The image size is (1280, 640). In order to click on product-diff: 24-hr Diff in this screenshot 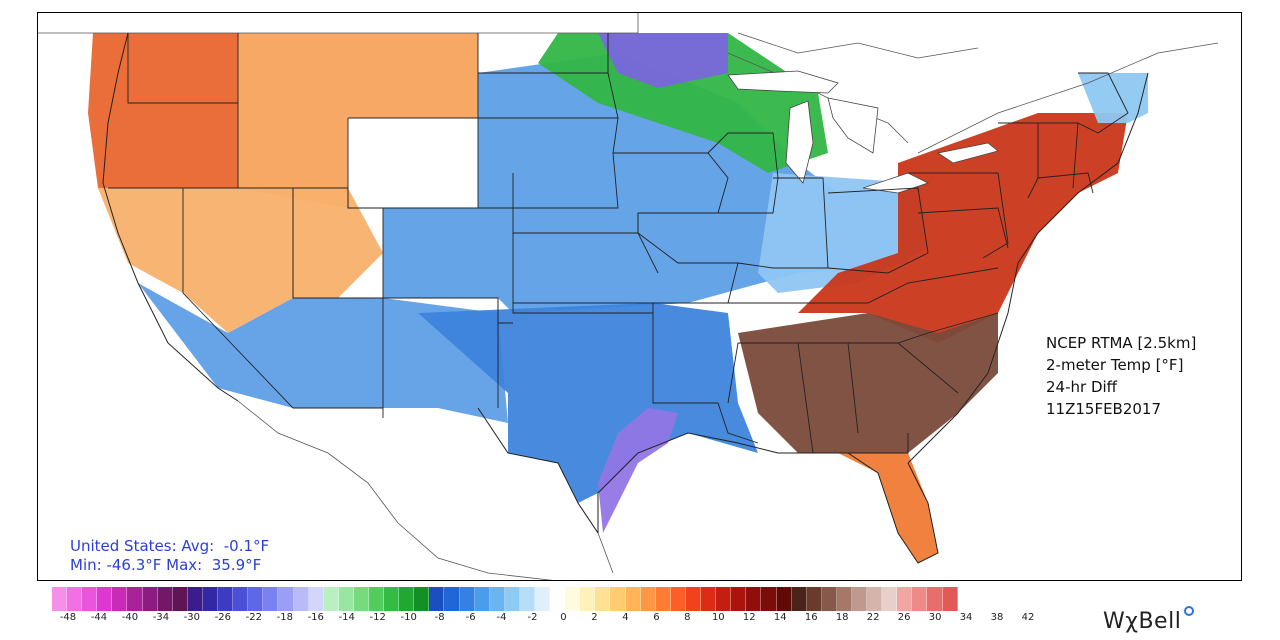, I will do `click(1081, 387)`.